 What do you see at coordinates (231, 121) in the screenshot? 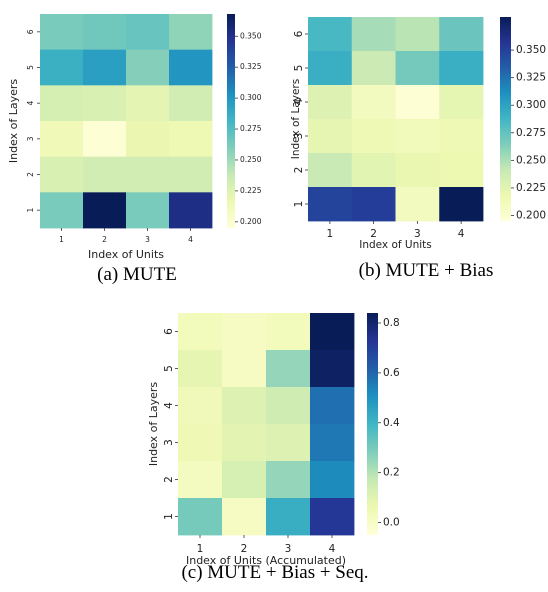
I see `heatmap-1-colorbar` at bounding box center [231, 121].